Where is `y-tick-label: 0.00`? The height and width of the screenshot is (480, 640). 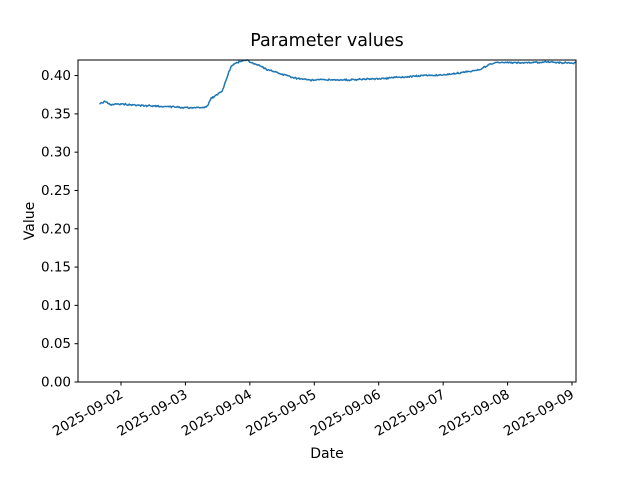 y-tick-label: 0.00 is located at coordinates (56, 383).